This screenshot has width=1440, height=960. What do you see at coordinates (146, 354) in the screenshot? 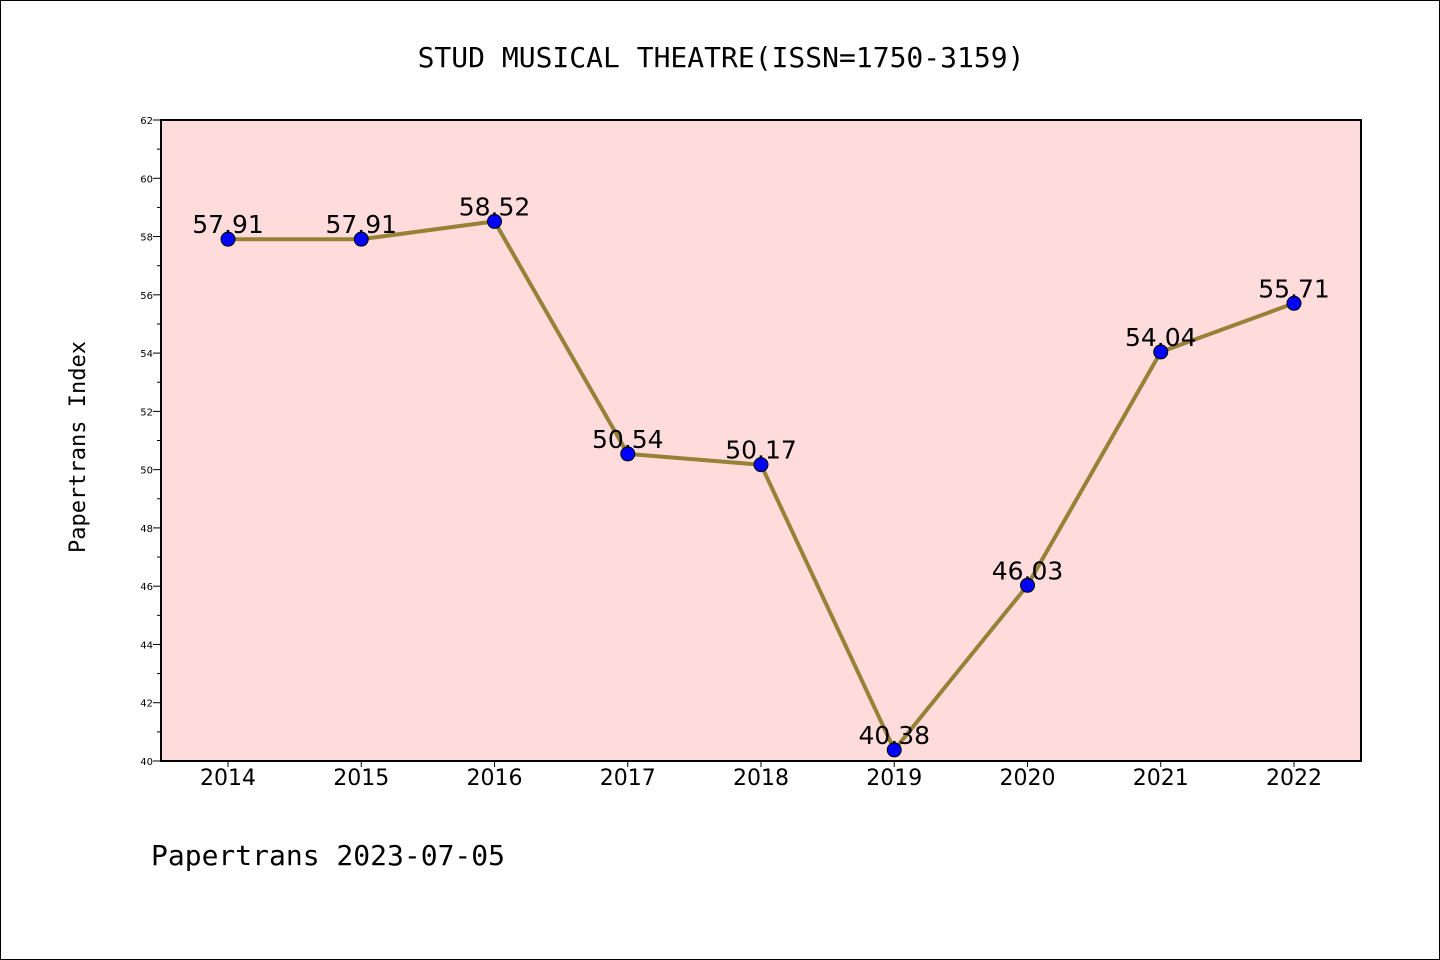
I see `y-tick-label: 54` at bounding box center [146, 354].